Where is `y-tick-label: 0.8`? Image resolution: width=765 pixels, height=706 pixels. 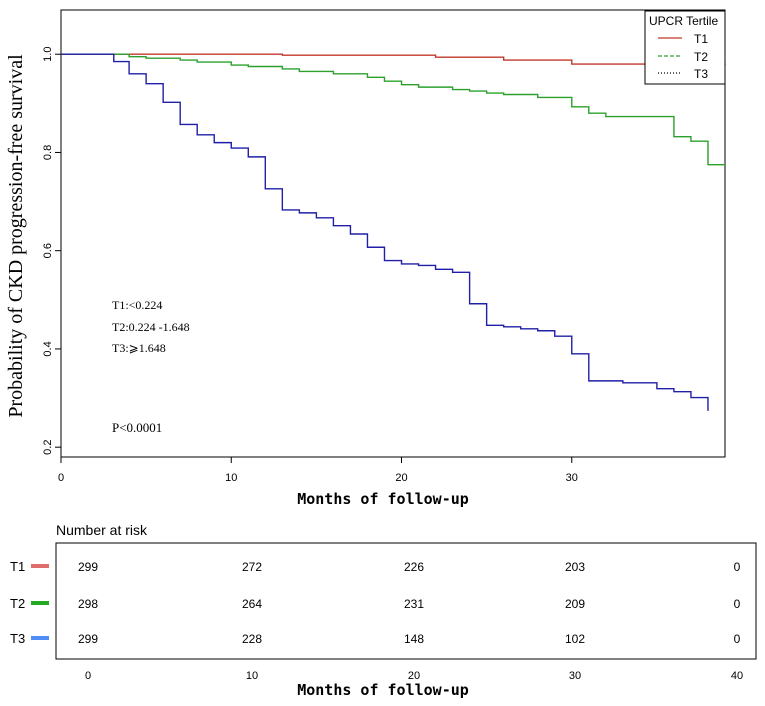 y-tick-label: 0.8 is located at coordinates (48, 152).